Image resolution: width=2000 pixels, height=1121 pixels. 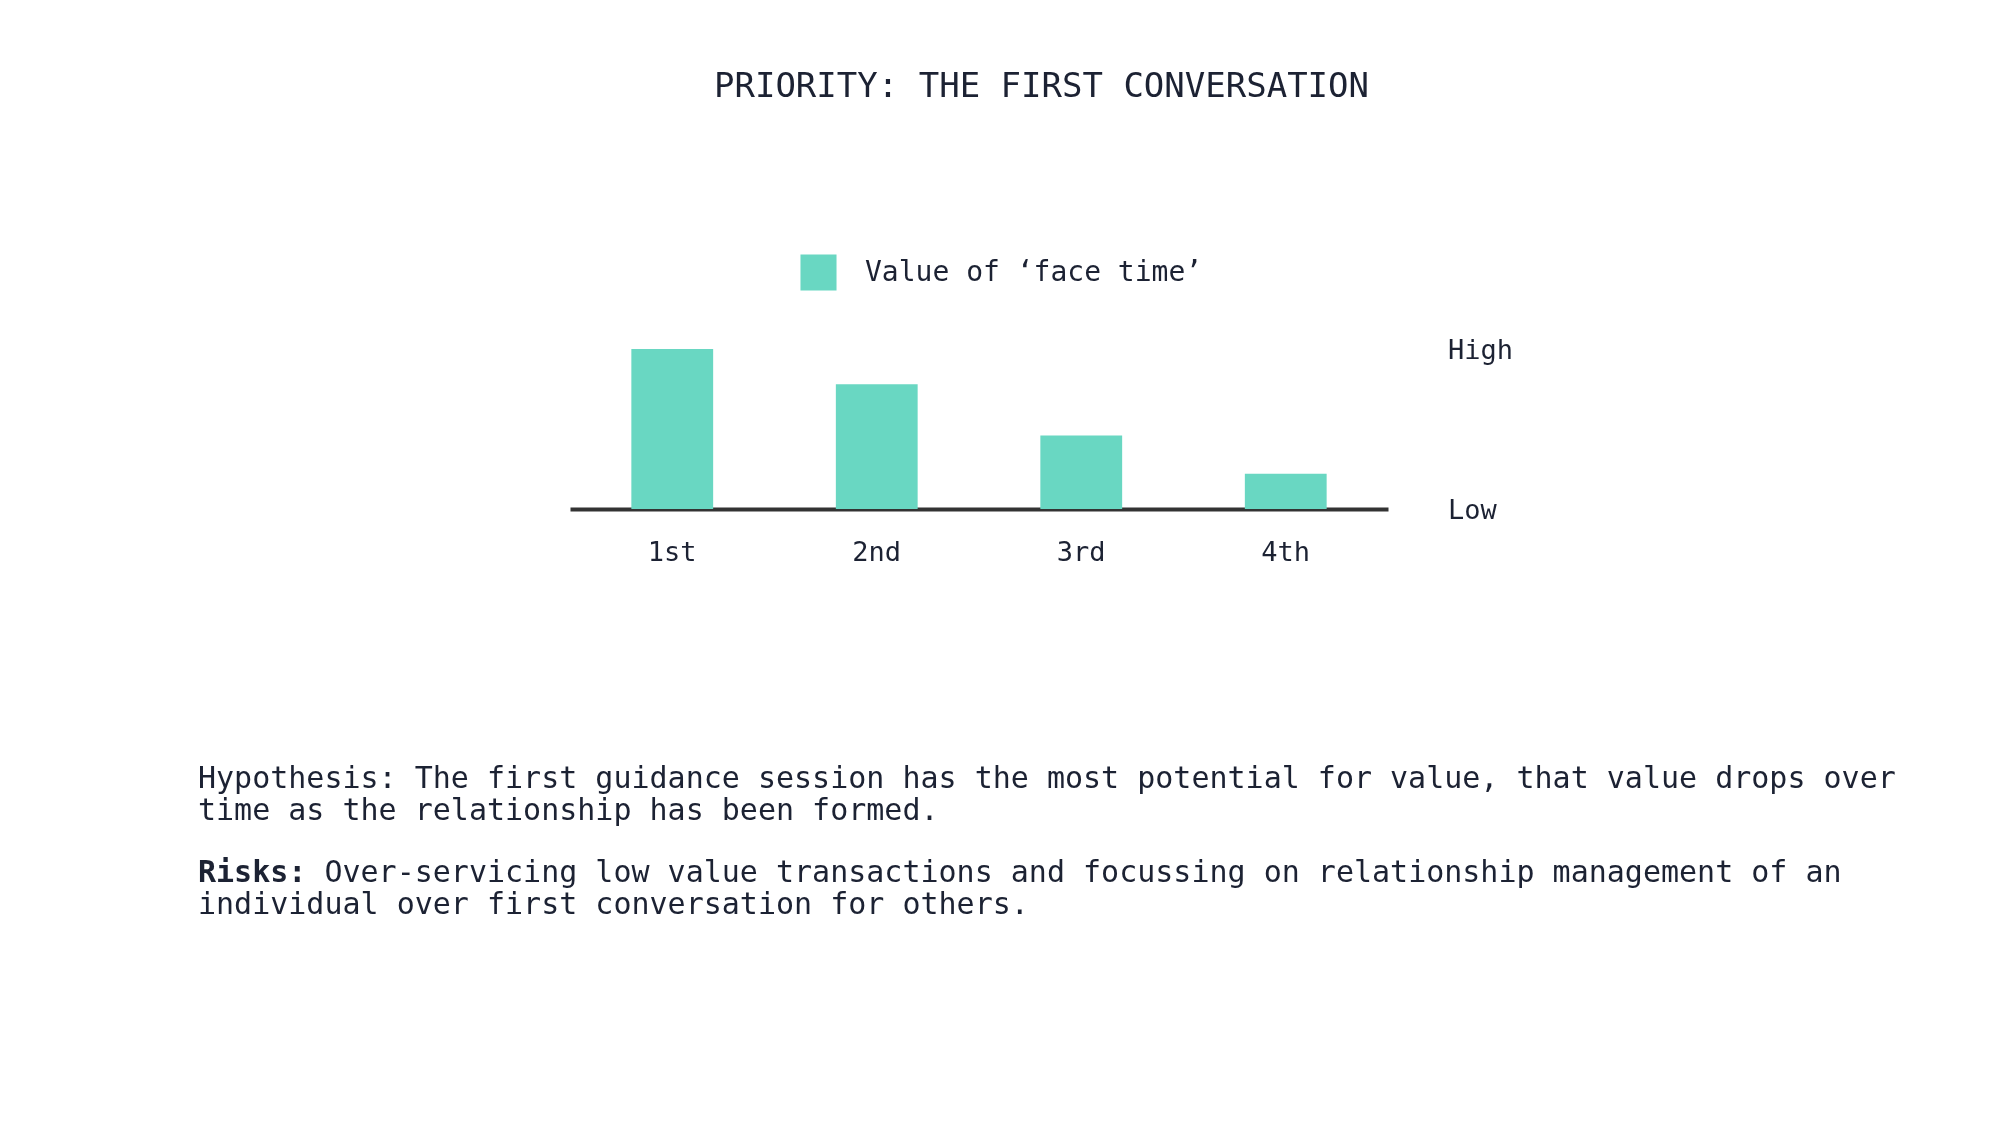 What do you see at coordinates (1286, 551) in the screenshot?
I see `x-tick-label: 4th` at bounding box center [1286, 551].